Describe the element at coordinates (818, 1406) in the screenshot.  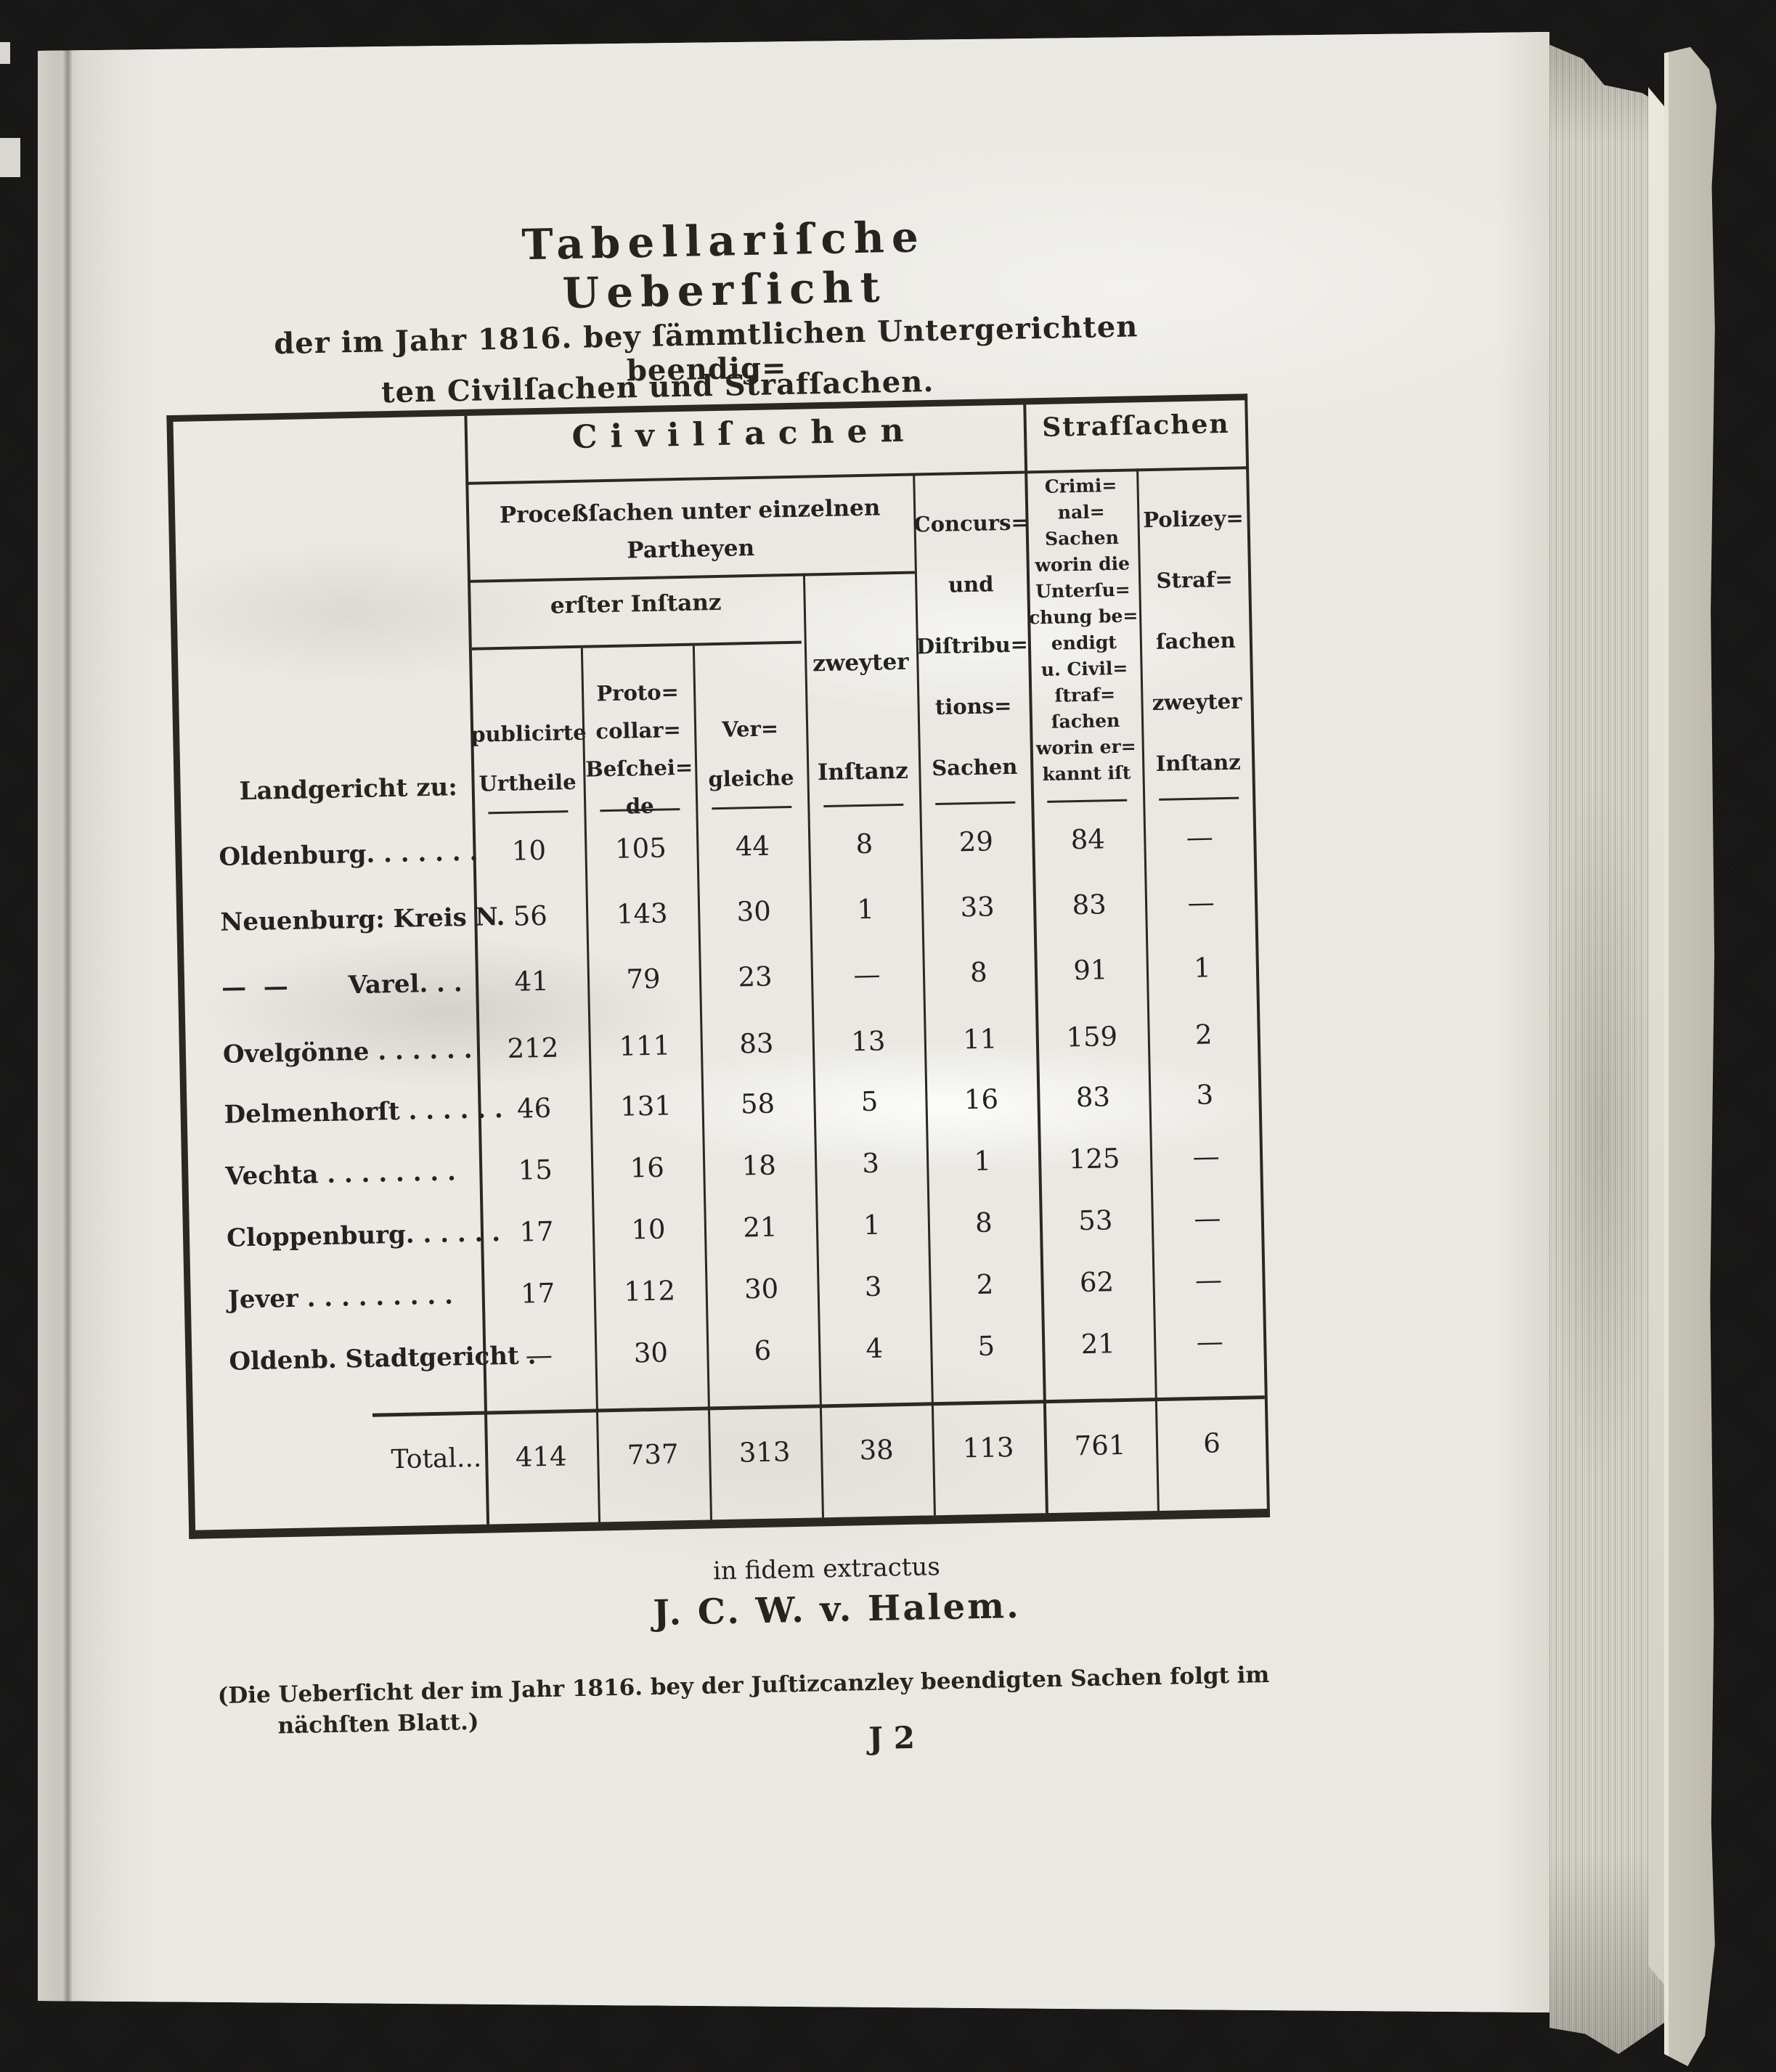
I see `total-rule` at that location.